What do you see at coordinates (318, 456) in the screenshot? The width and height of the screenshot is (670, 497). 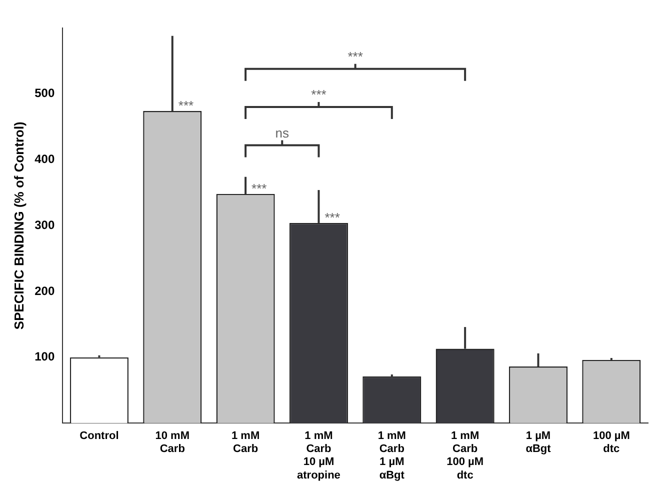 I see `x-tick-label: 1 mM Carb 10 µM atropine` at bounding box center [318, 456].